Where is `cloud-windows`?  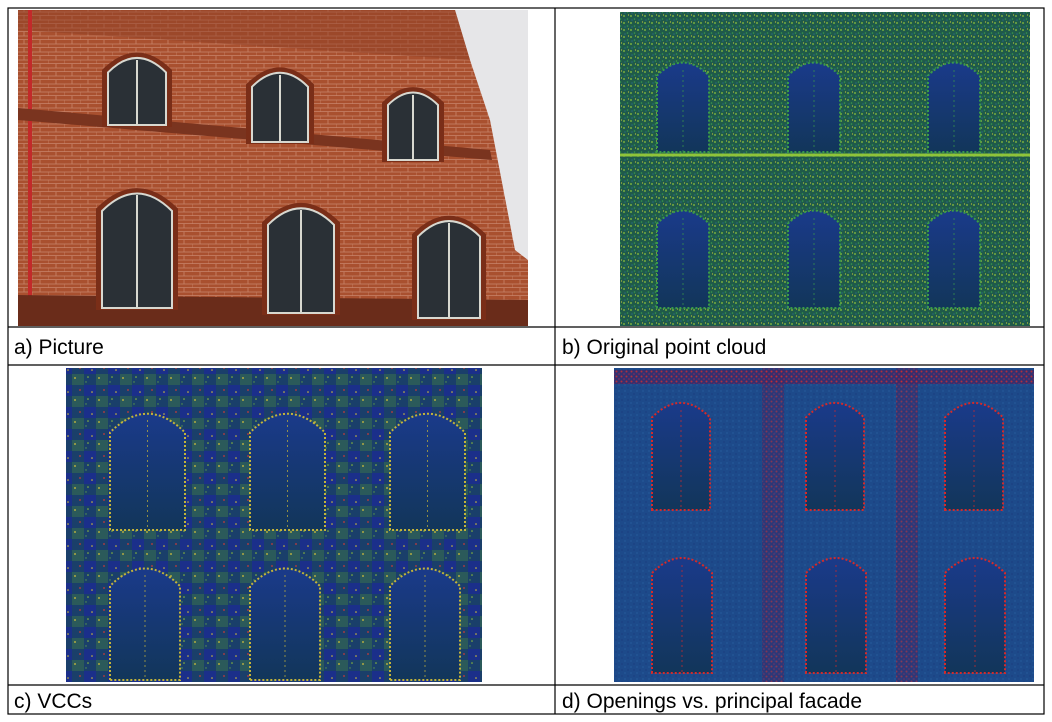 cloud-windows is located at coordinates (818, 185).